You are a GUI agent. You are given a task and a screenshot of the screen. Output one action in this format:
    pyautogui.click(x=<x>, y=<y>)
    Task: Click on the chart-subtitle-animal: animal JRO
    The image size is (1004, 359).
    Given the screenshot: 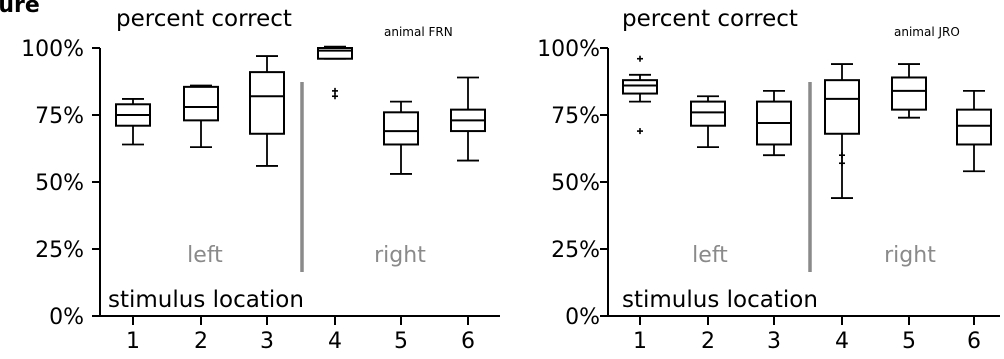 What is the action you would take?
    pyautogui.click(x=927, y=32)
    